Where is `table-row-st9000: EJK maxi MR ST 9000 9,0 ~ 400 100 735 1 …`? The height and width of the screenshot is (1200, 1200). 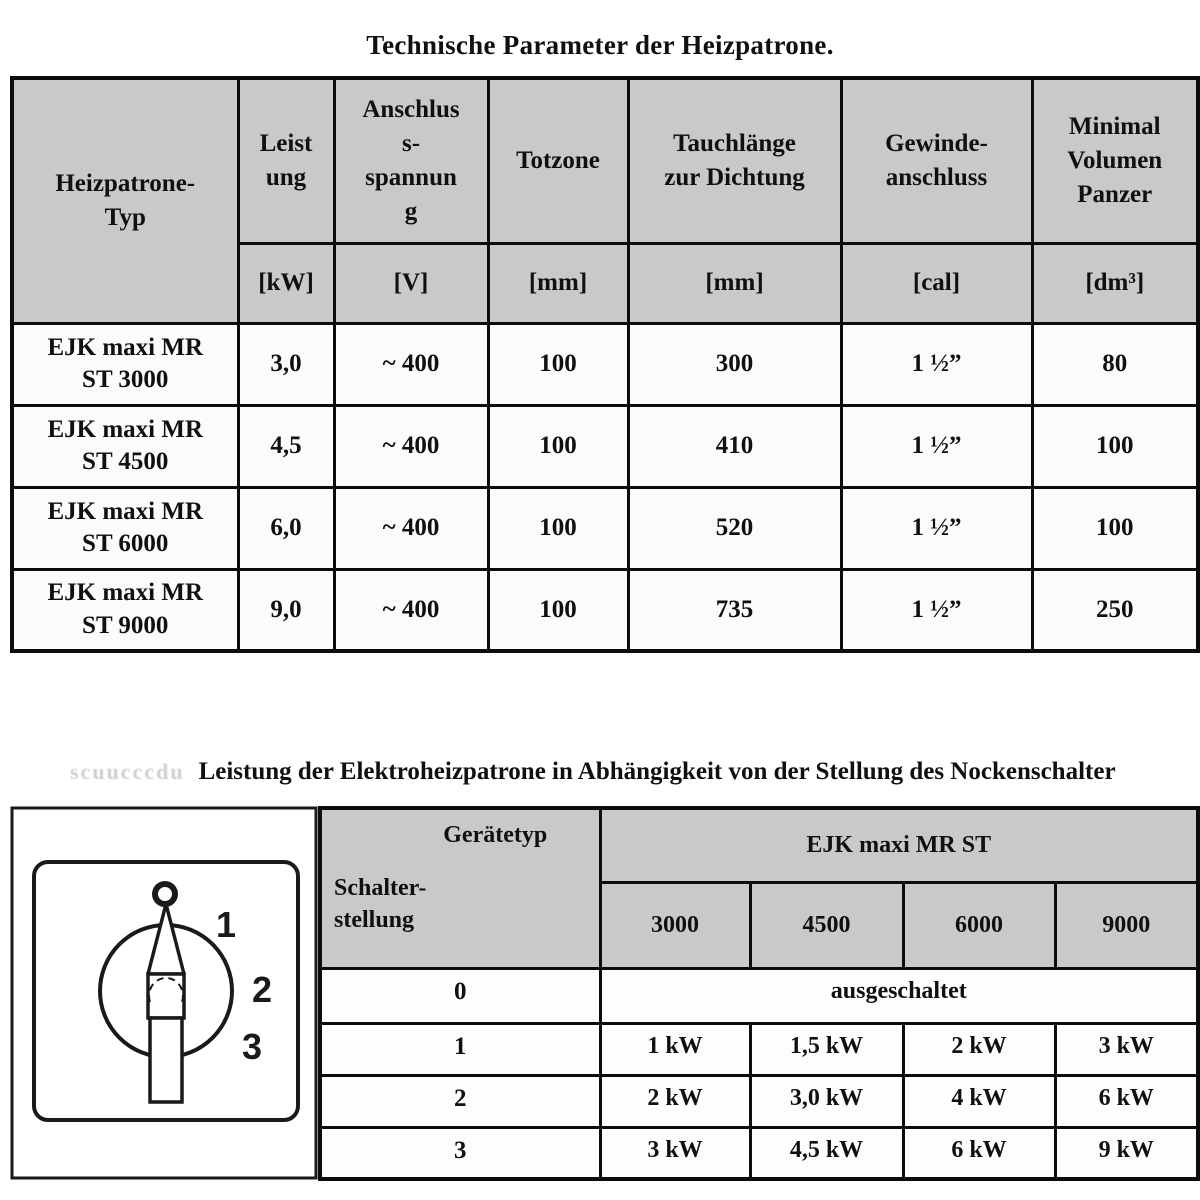
table-row-st9000: EJK maxi MR ST 9000 9,0 ~ 400 100 735 1 … is located at coordinates (605, 610).